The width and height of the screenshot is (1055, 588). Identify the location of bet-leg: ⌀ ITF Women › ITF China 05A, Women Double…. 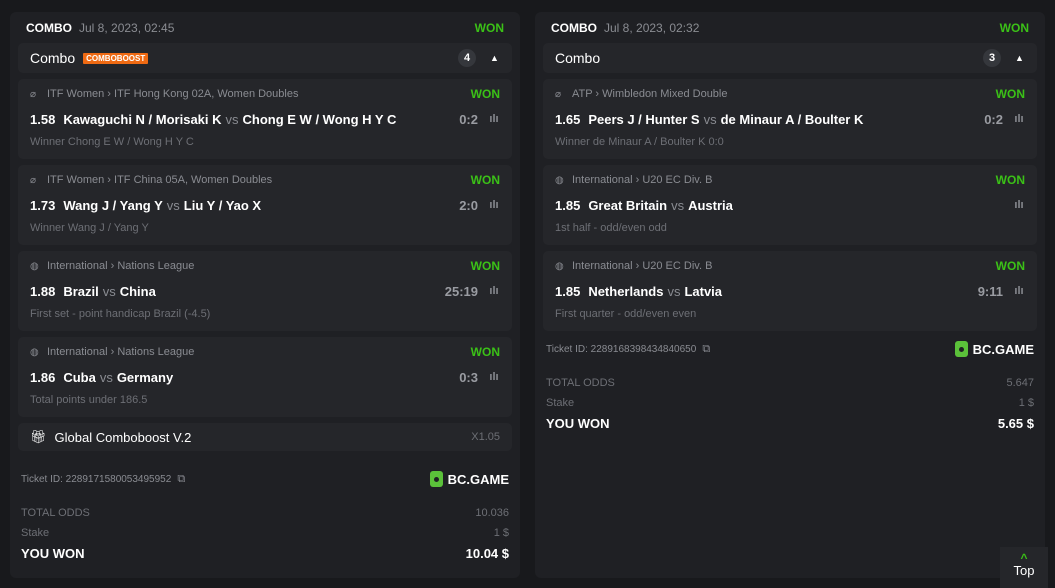
(265, 205).